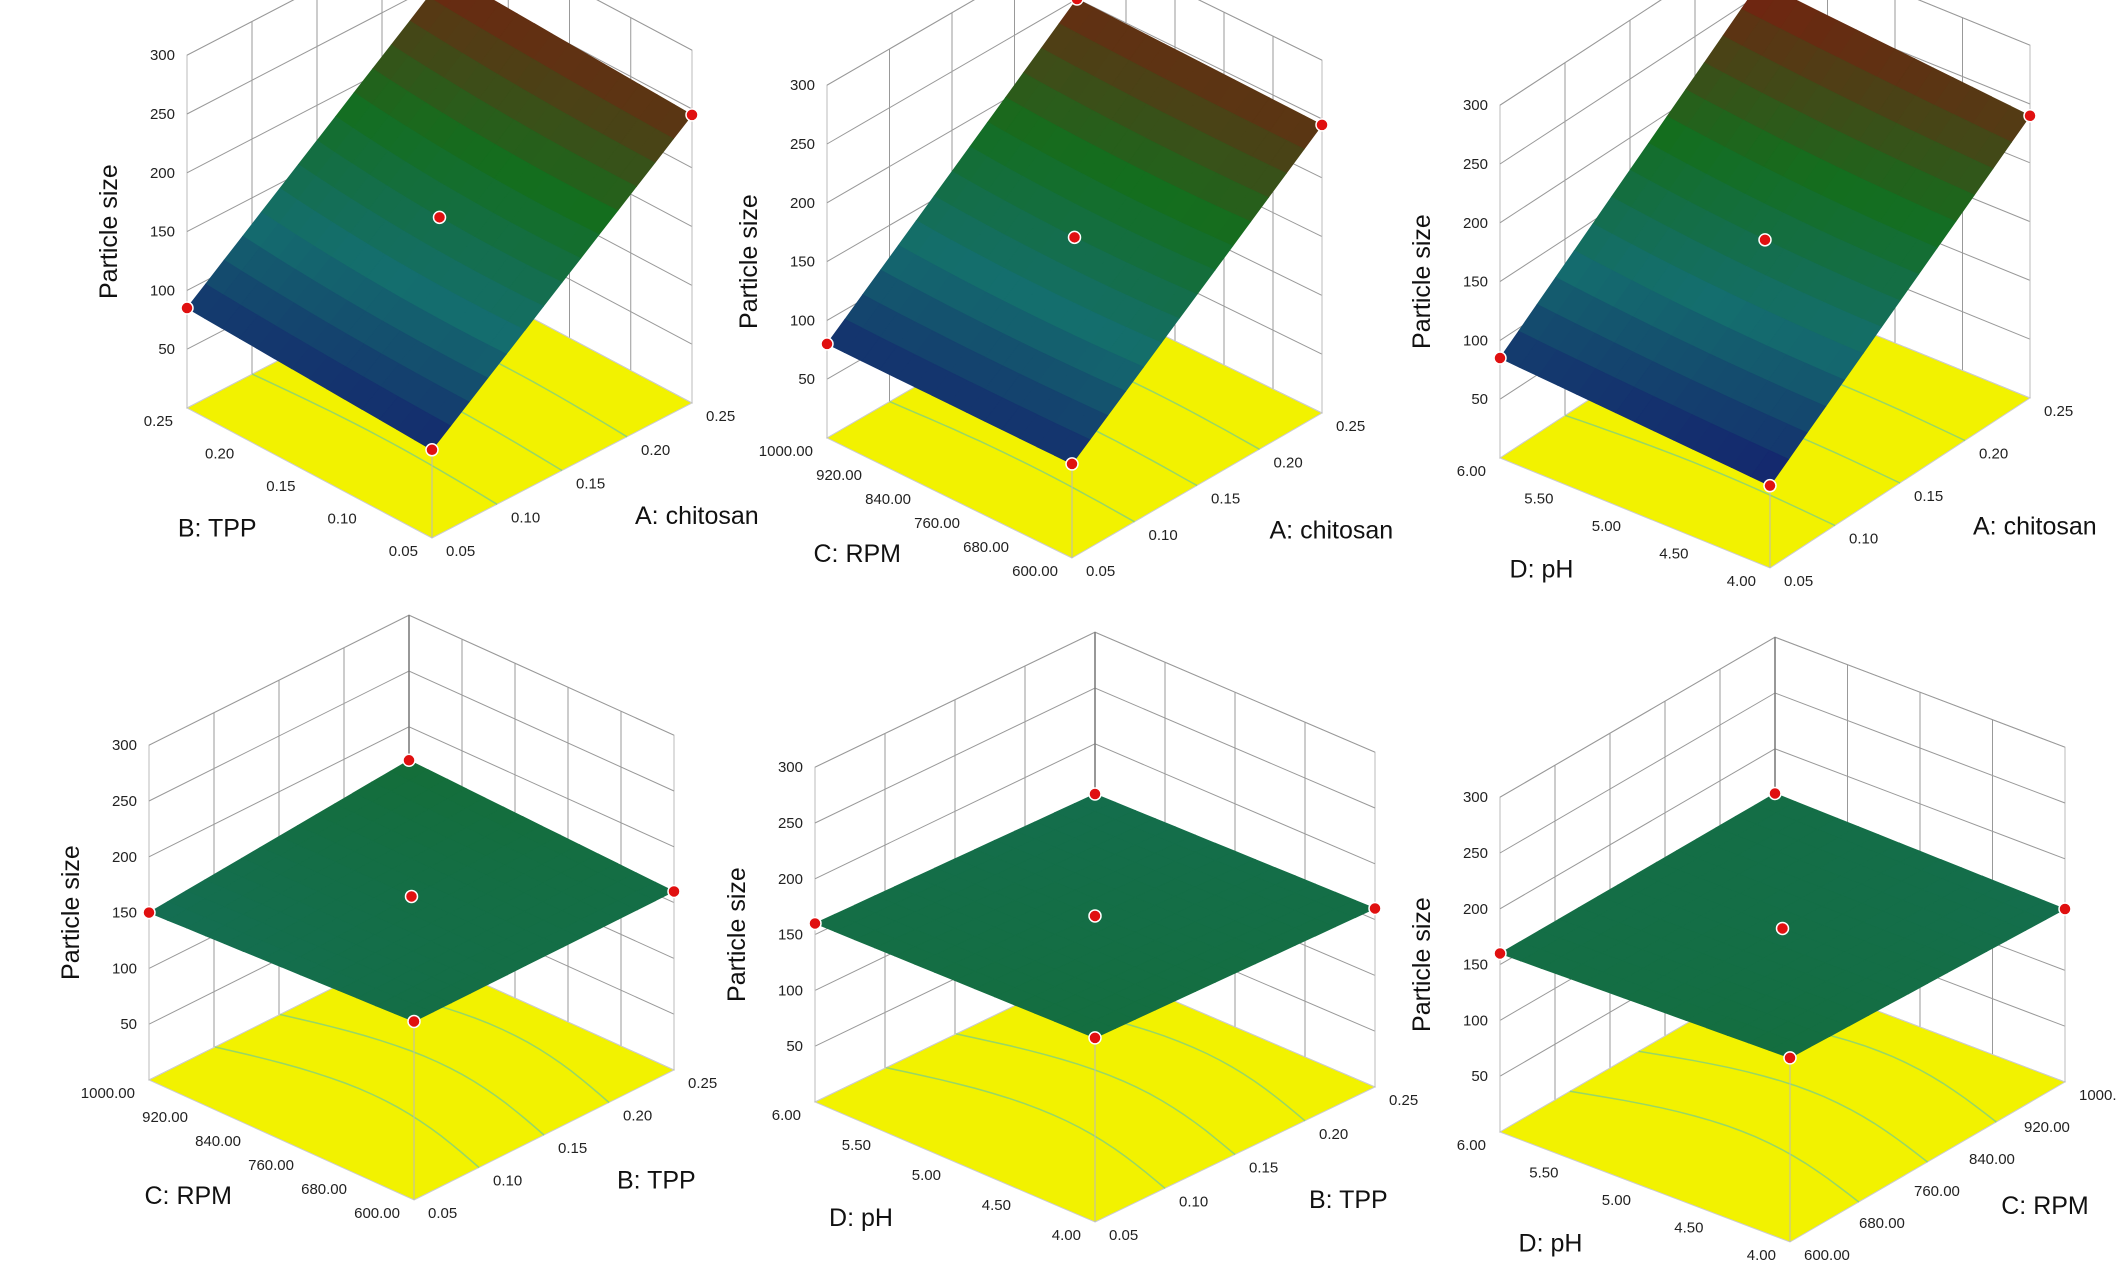 The image size is (2116, 1273). I want to click on x-axis-label: A: chitosan, so click(697, 516).